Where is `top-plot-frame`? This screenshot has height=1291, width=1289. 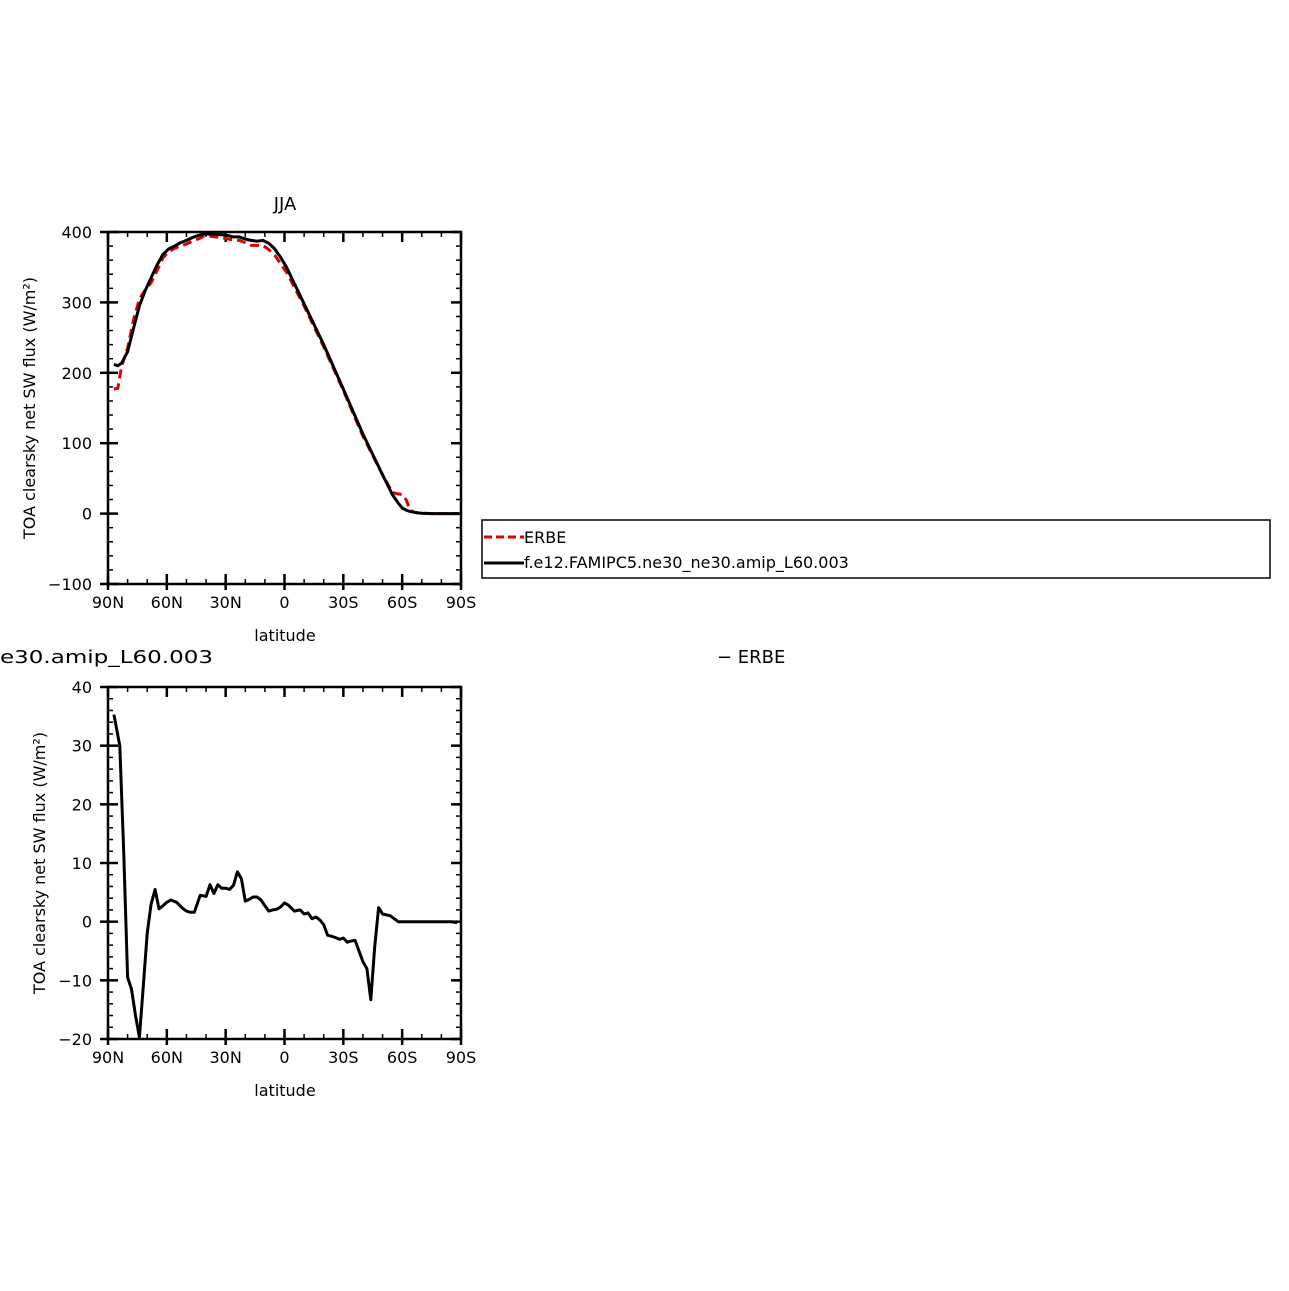
top-plot-frame is located at coordinates (284, 408).